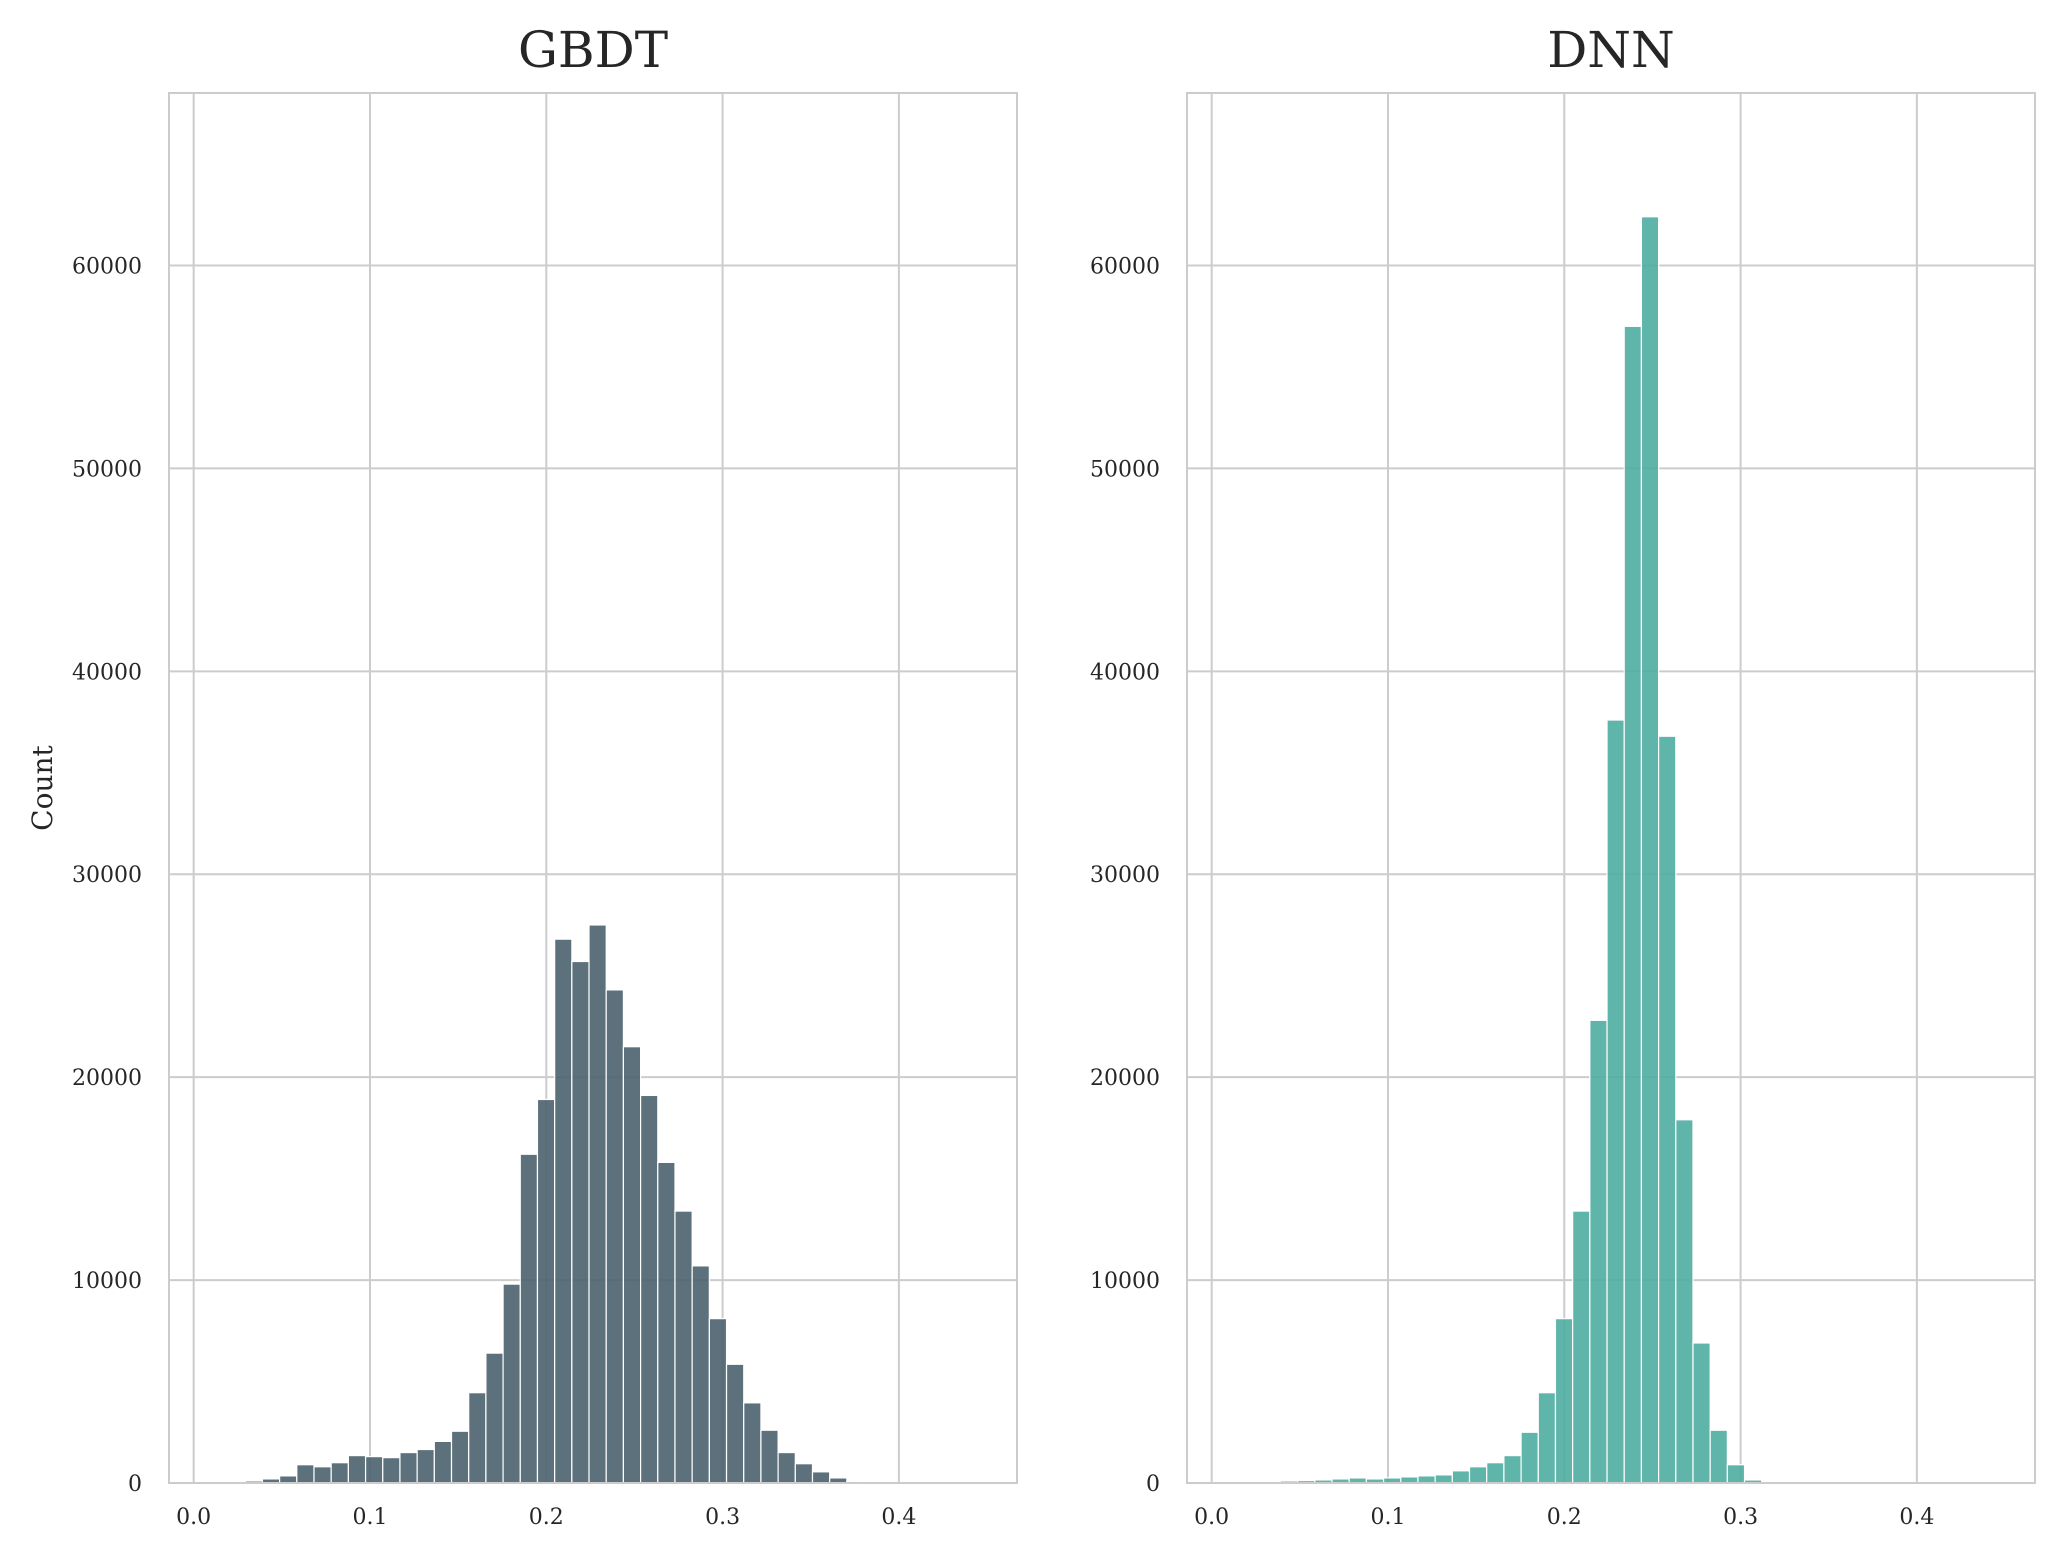 The height and width of the screenshot is (1563, 2058). Describe the element at coordinates (42, 787) in the screenshot. I see `y-axis-label: Count` at that location.